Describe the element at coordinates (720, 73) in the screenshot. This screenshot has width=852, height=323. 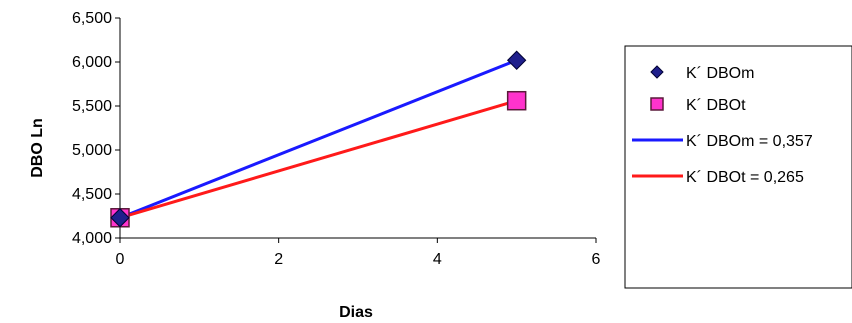
I see `legend-label: K´ DBOm` at that location.